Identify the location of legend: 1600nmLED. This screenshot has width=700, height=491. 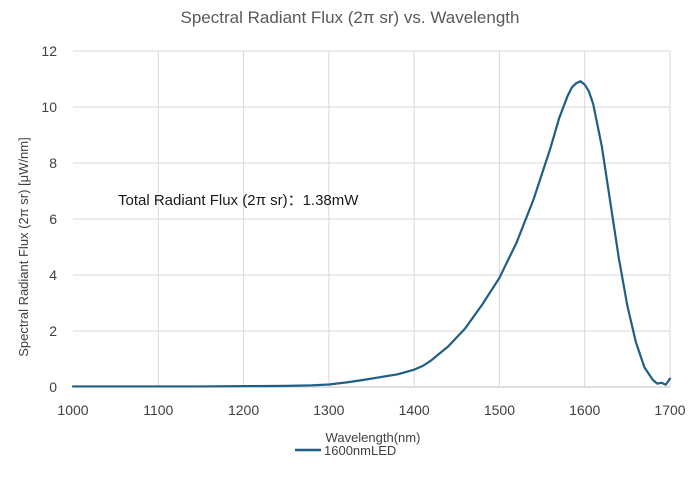
(345, 450).